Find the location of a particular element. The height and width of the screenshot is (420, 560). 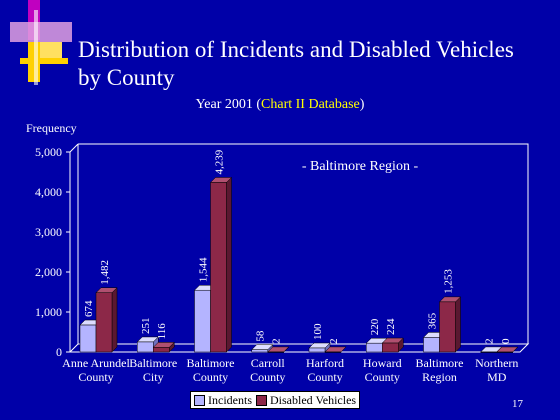

x-tick-label: Howard is located at coordinates (382, 363).